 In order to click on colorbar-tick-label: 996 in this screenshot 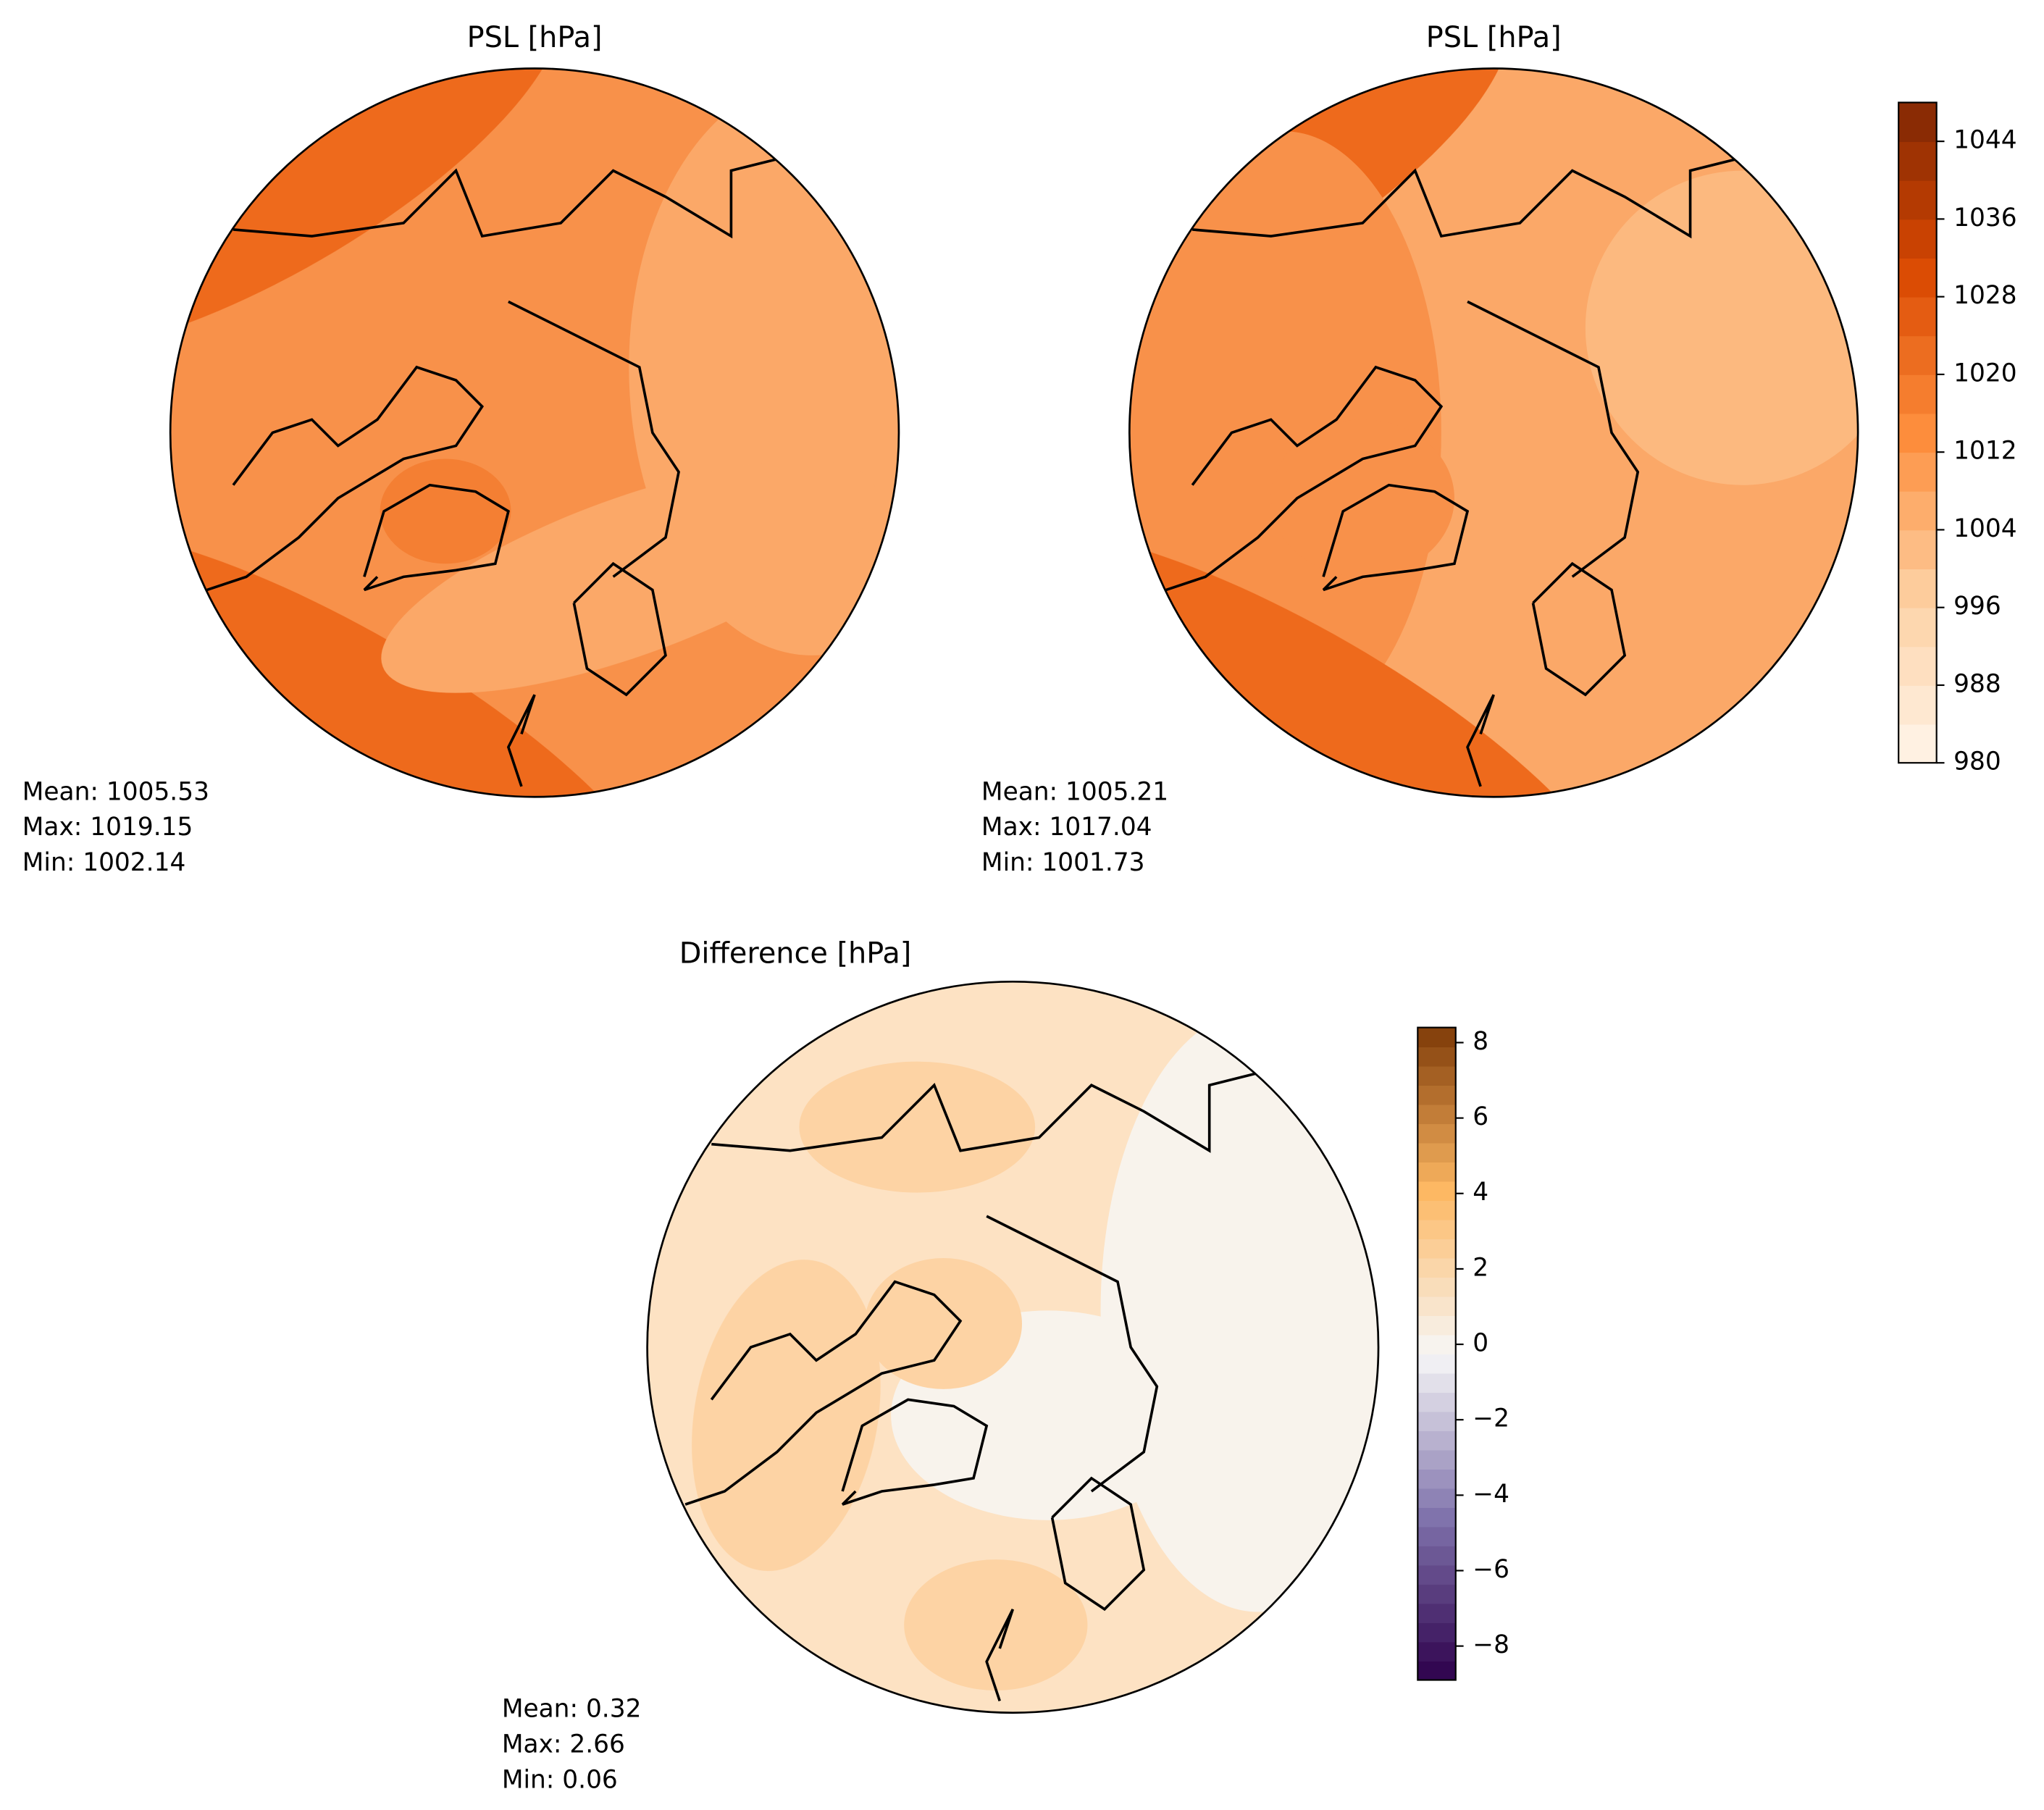, I will do `click(1977, 606)`.